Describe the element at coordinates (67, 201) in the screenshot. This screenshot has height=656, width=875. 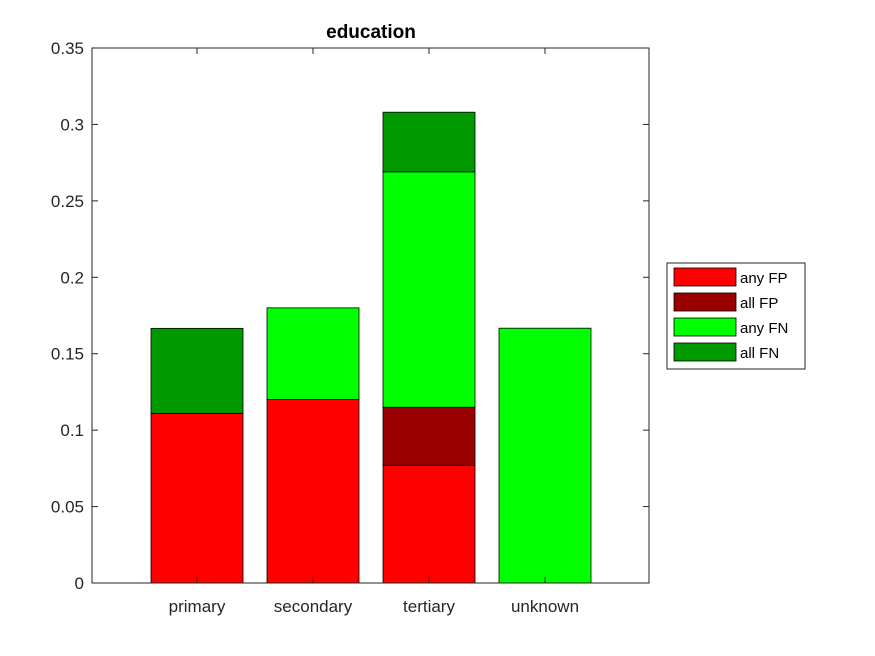
I see `y-tick-label: 0.25` at that location.